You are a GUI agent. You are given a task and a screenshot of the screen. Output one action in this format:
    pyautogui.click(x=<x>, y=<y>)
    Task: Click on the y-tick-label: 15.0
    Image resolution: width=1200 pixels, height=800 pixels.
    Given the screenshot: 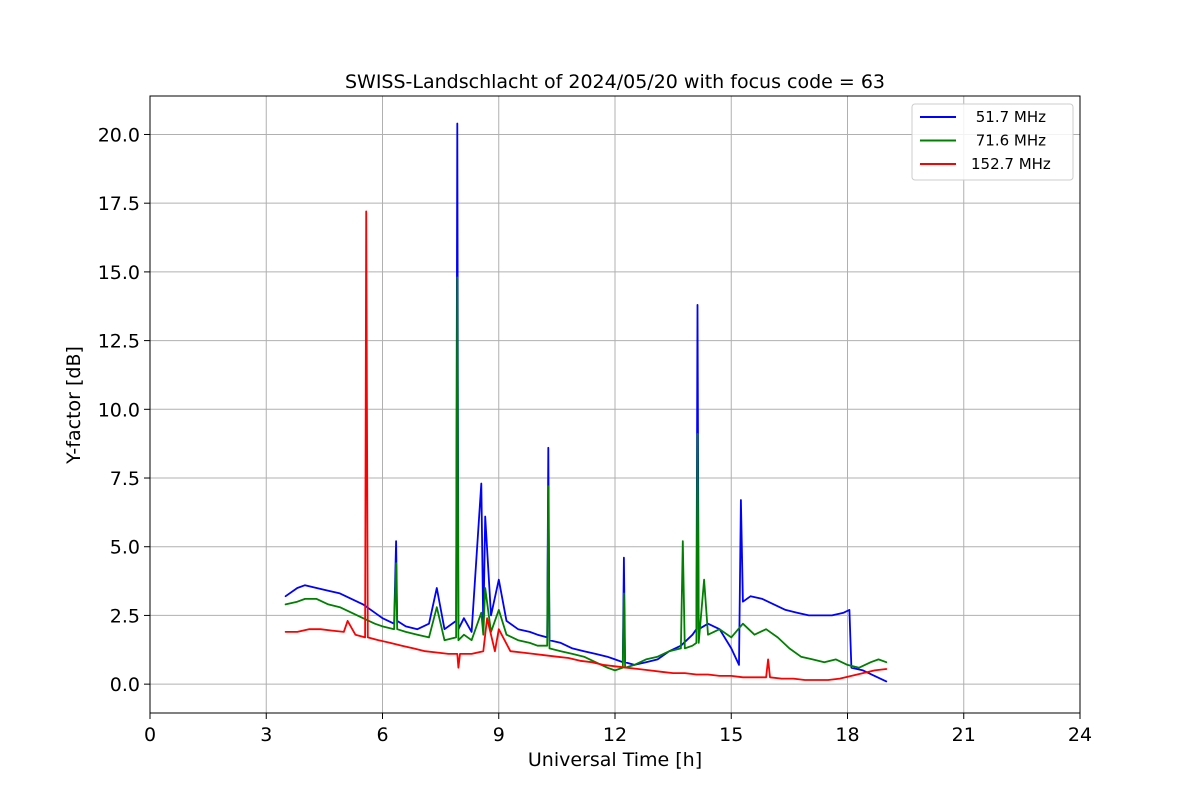 What is the action you would take?
    pyautogui.click(x=119, y=273)
    